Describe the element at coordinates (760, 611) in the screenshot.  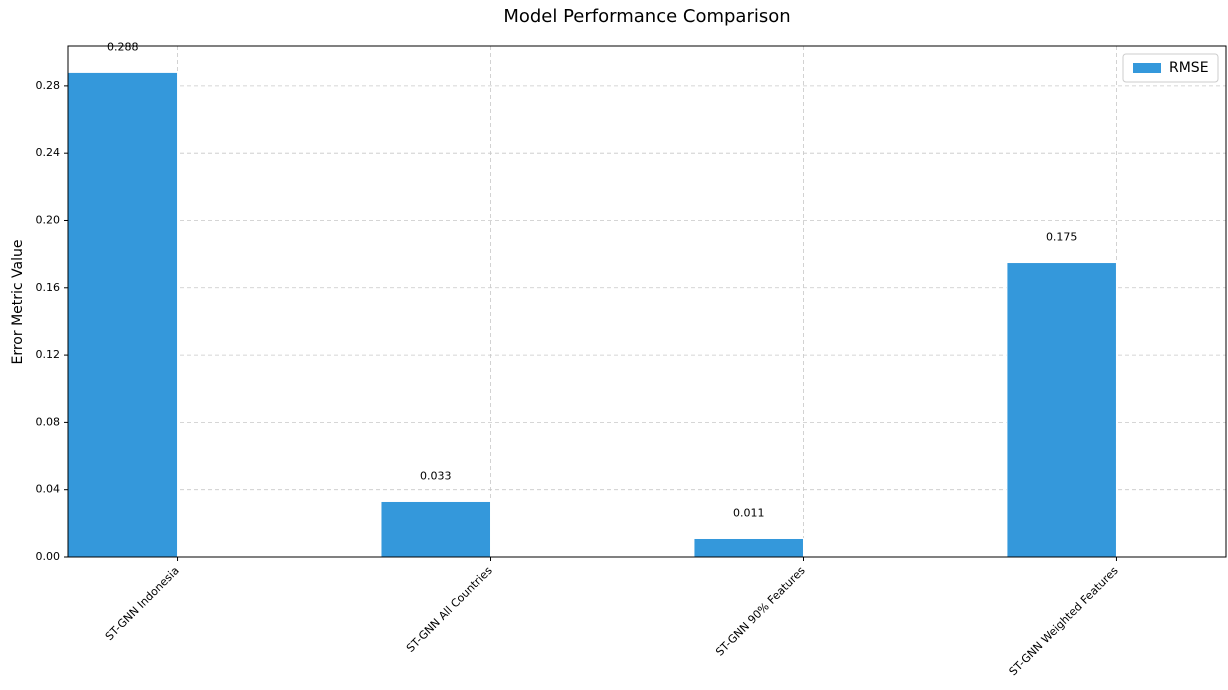
I see `x-tick-label: ST-GNN 90% Features` at that location.